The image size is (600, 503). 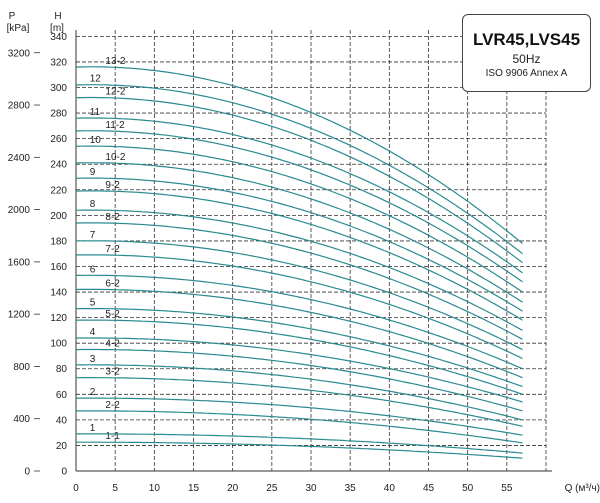 I want to click on h-tick-label: 160, so click(x=58, y=267).